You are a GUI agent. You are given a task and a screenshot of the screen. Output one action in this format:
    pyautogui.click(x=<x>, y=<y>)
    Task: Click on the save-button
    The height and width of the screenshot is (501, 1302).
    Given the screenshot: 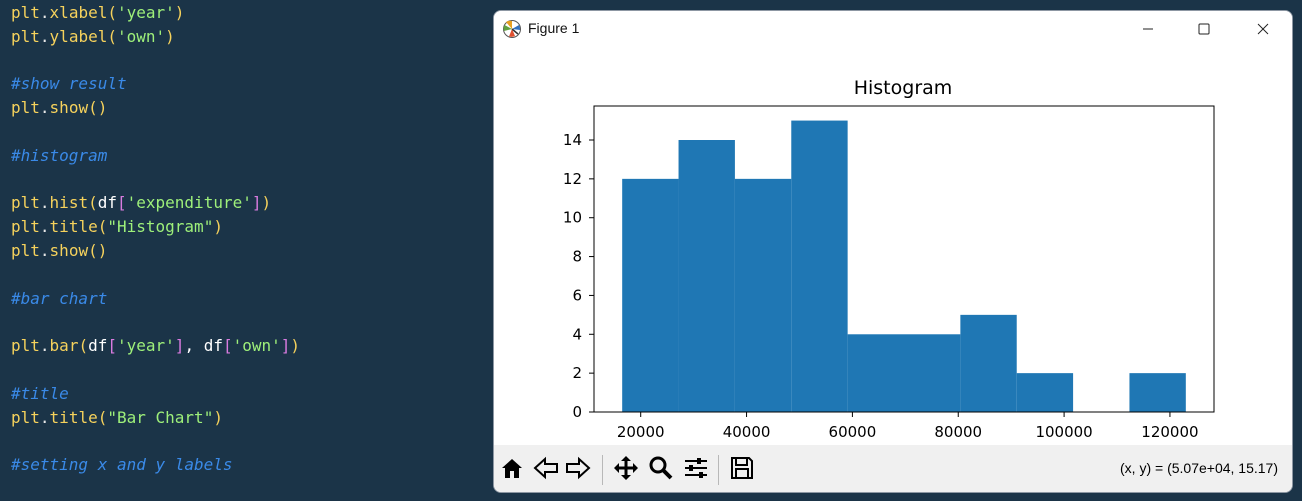 What is the action you would take?
    pyautogui.click(x=742, y=470)
    